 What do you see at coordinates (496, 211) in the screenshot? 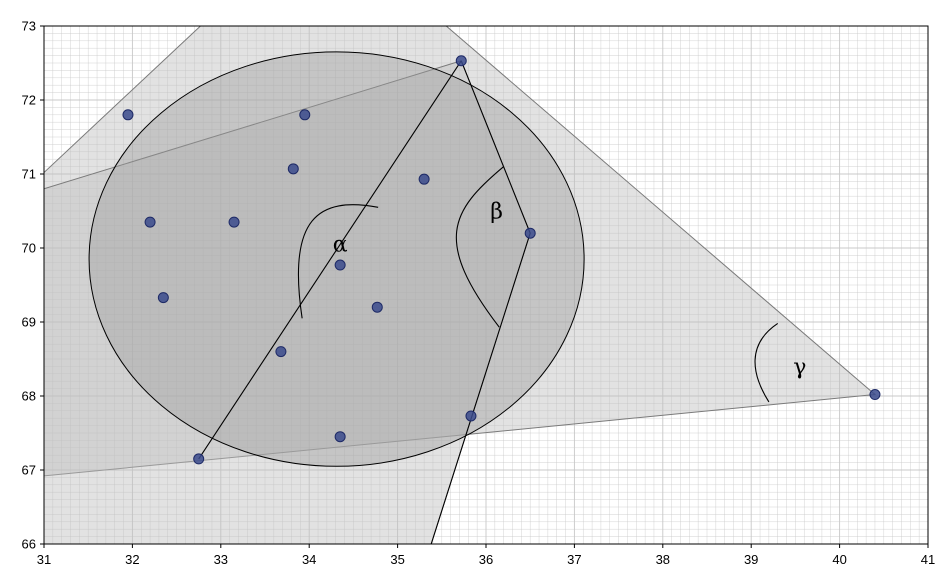
I see `angle-label: β` at bounding box center [496, 211].